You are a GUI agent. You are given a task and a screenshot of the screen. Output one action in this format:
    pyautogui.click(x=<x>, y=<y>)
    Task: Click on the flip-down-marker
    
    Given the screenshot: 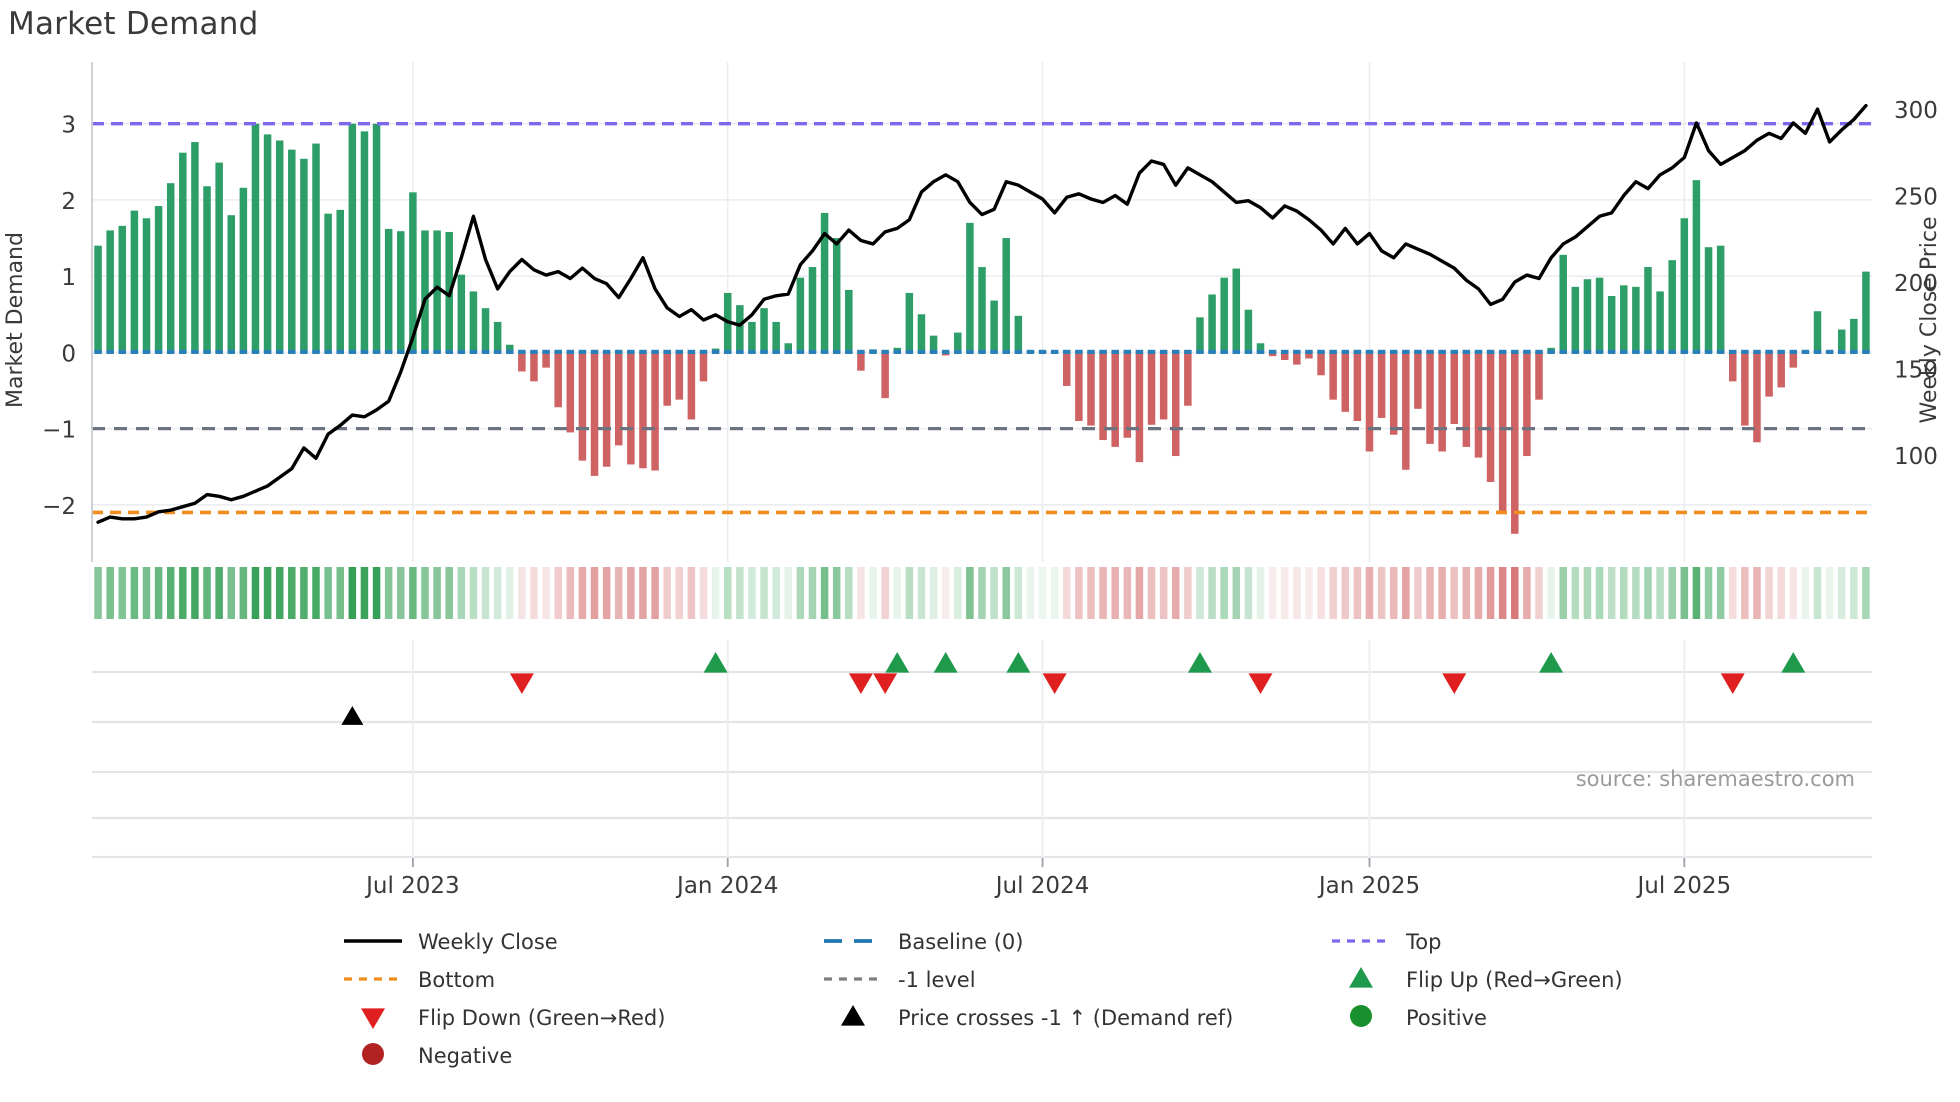 What is the action you would take?
    pyautogui.click(x=885, y=683)
    